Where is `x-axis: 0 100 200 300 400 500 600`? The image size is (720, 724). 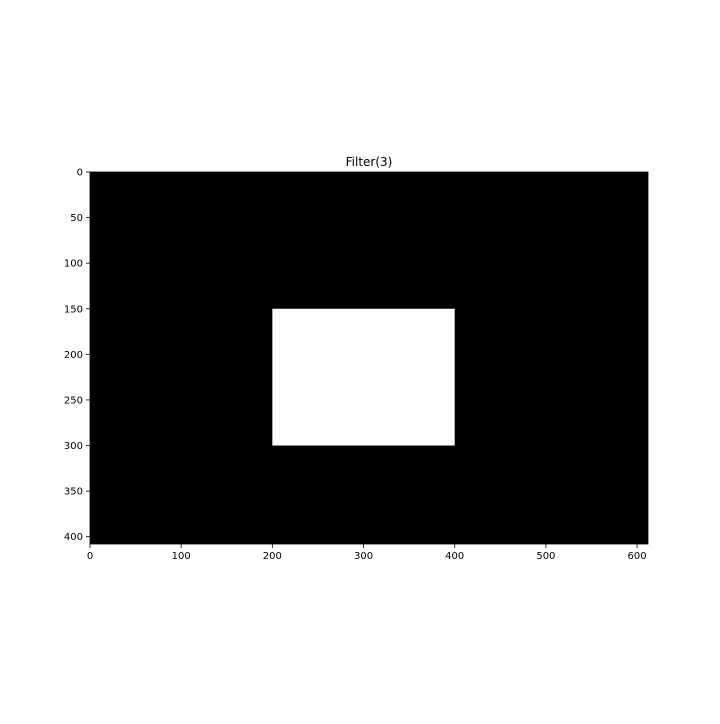 x-axis: 0 100 200 300 400 500 600 is located at coordinates (367, 553).